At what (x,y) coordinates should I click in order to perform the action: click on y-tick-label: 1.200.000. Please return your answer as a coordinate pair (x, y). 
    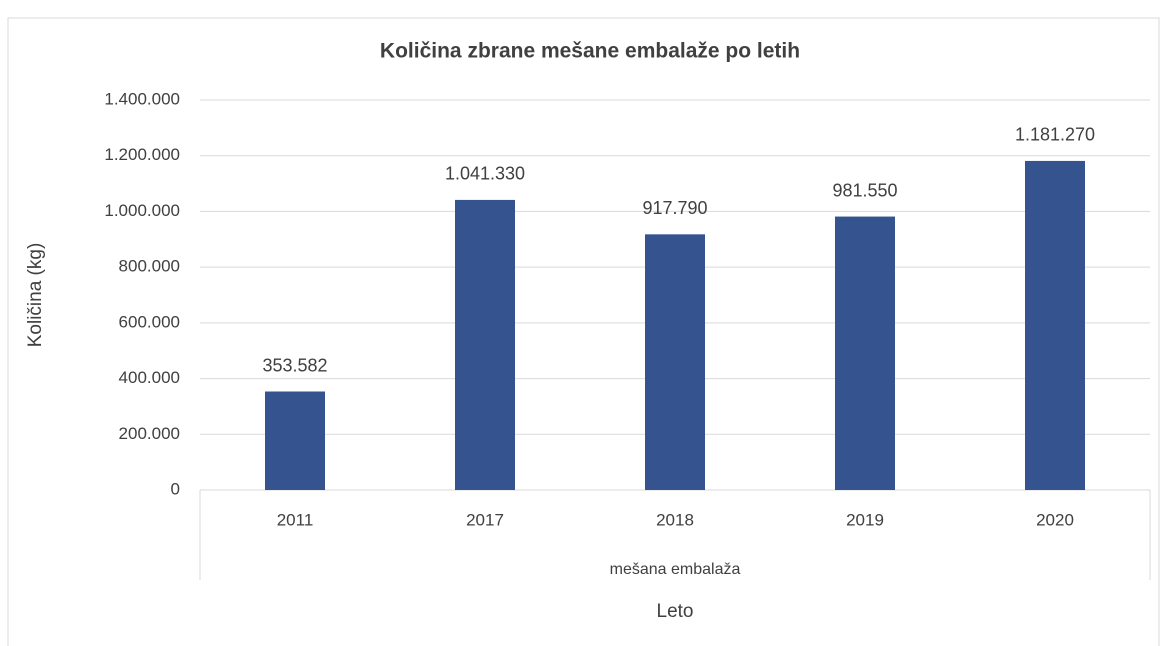
    Looking at the image, I should click on (142, 154).